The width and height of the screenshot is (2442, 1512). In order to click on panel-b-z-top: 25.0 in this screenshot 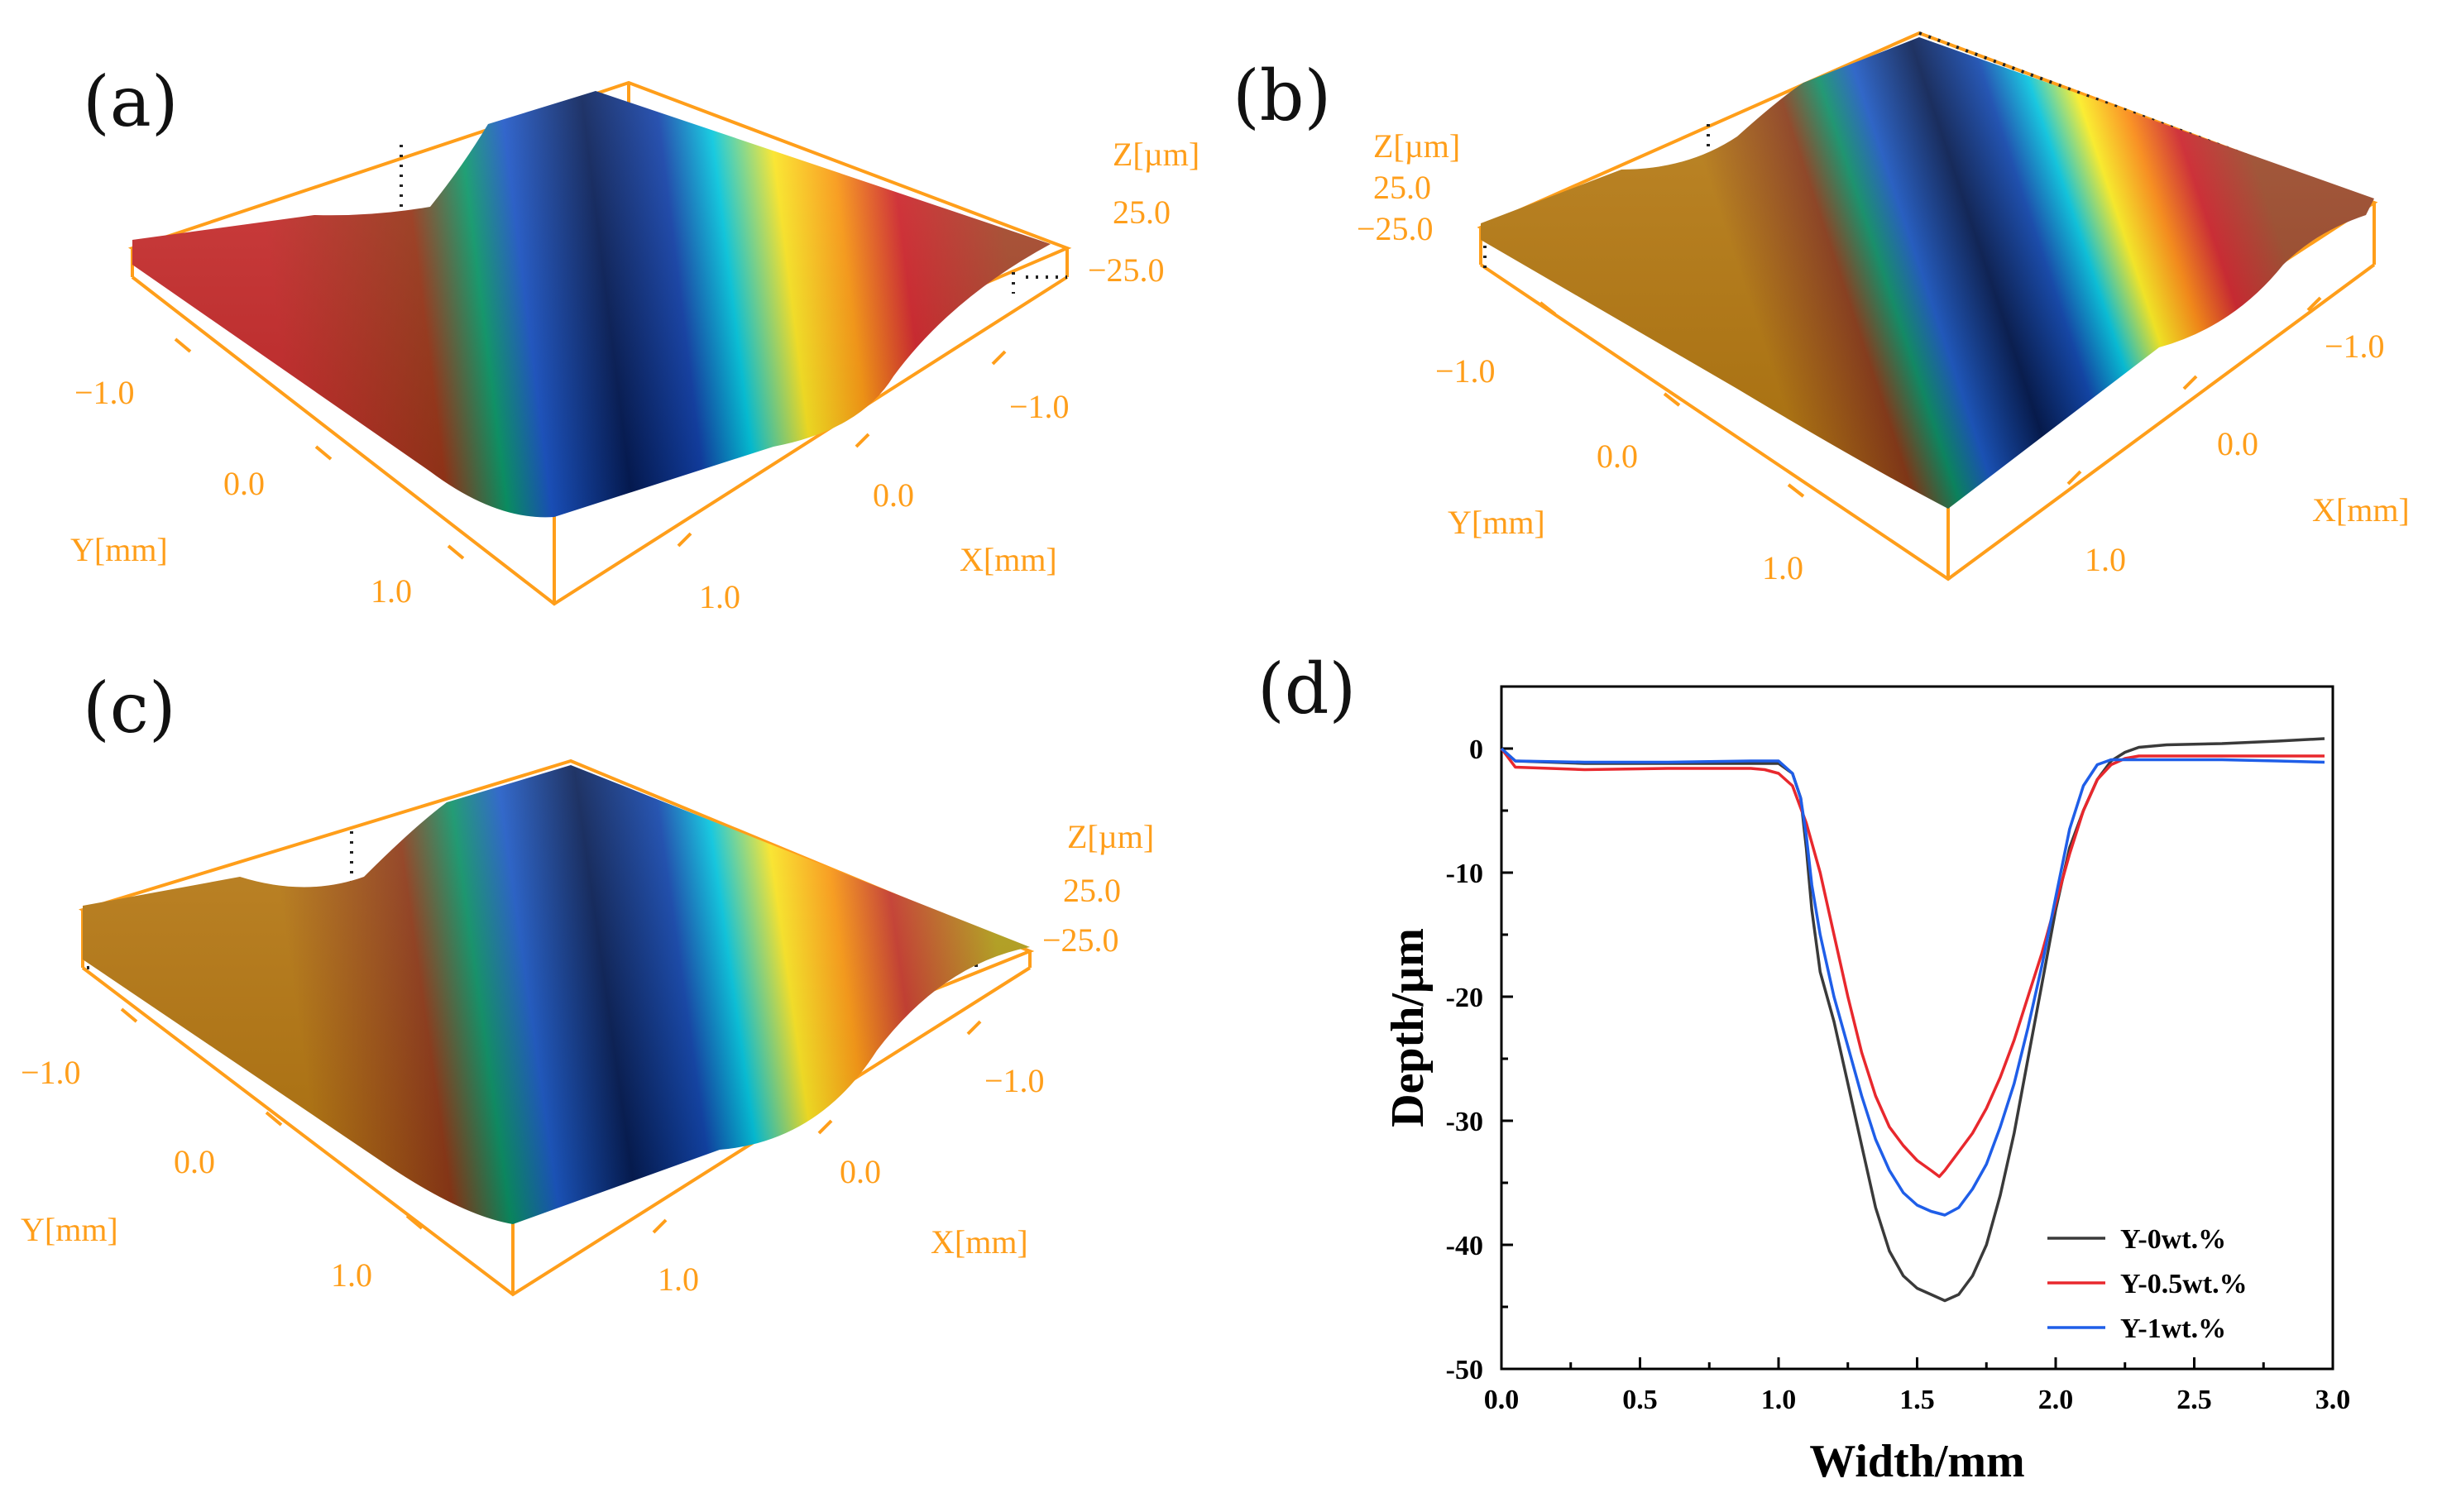, I will do `click(1402, 187)`.